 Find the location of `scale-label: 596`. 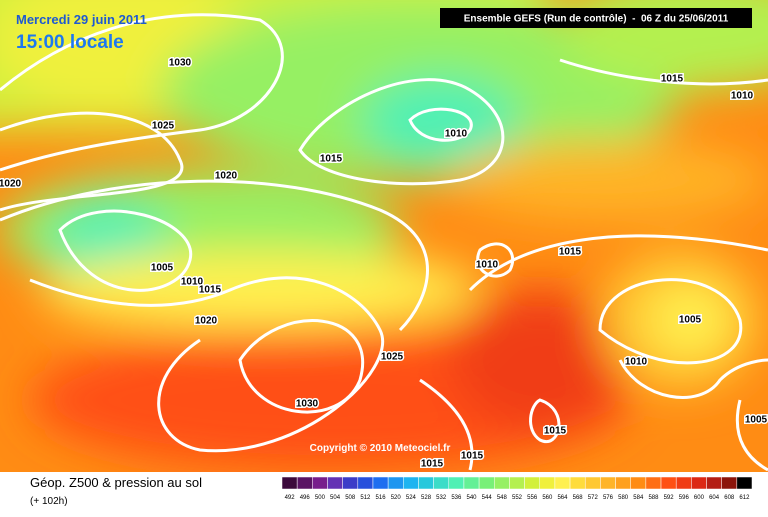

scale-label: 596 is located at coordinates (684, 498).